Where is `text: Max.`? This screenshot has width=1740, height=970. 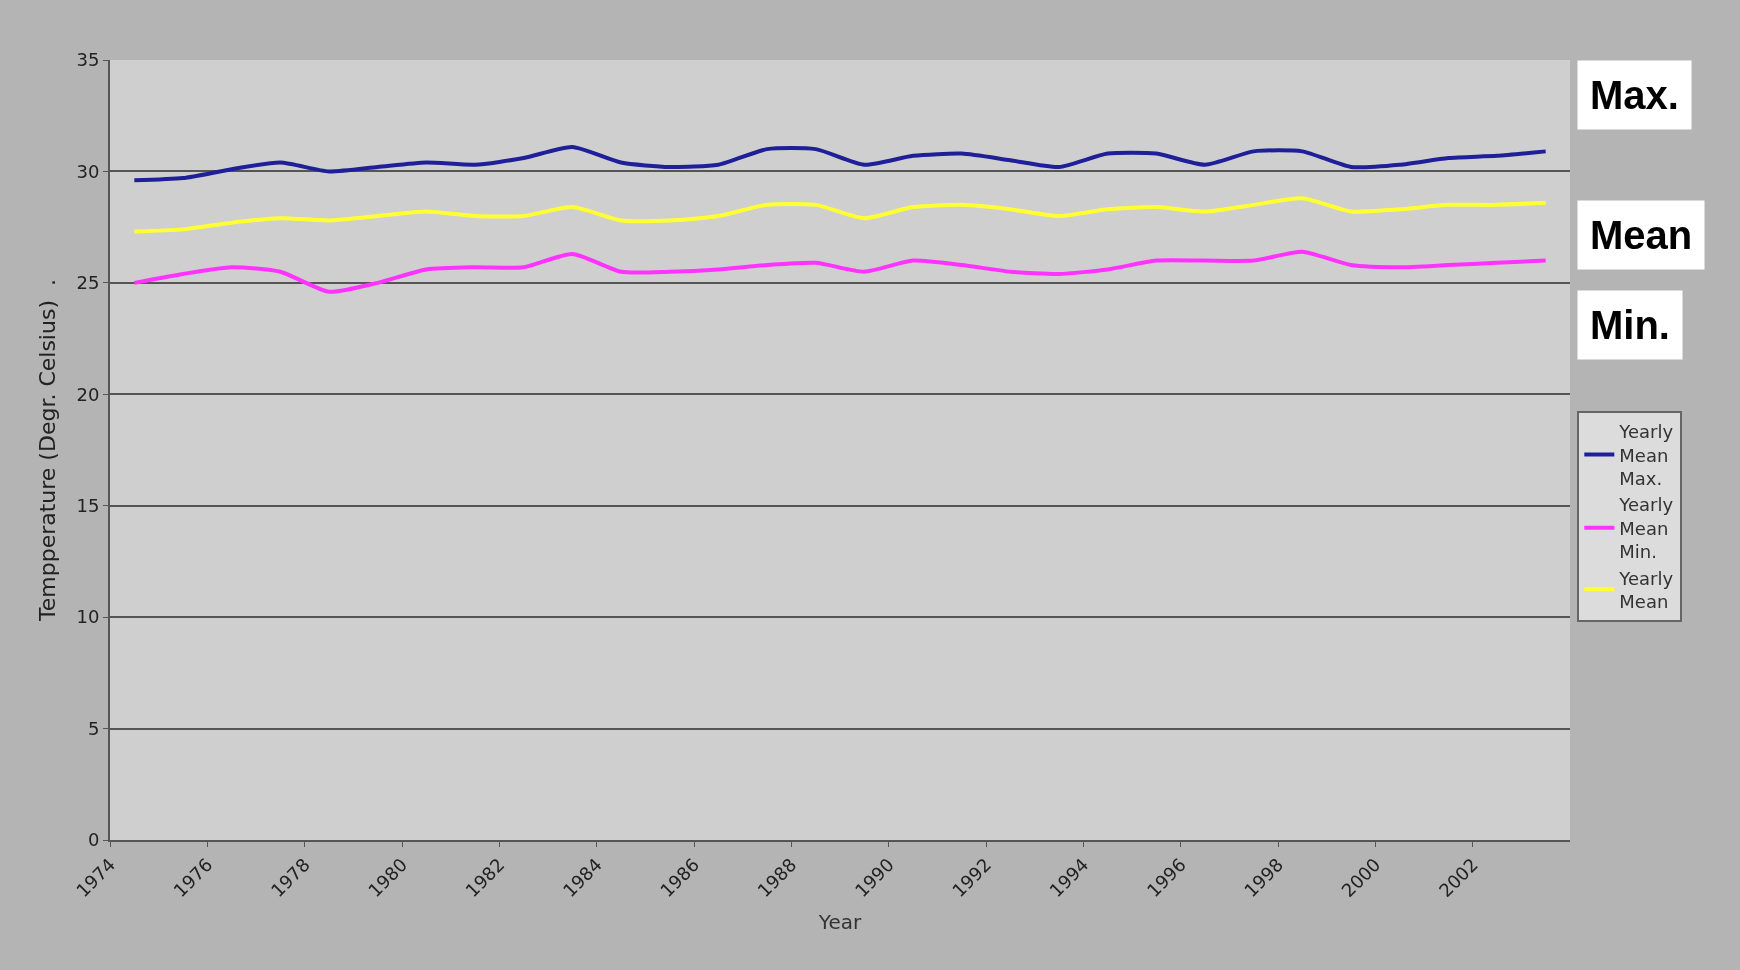
text: Max. is located at coordinates (1634, 95).